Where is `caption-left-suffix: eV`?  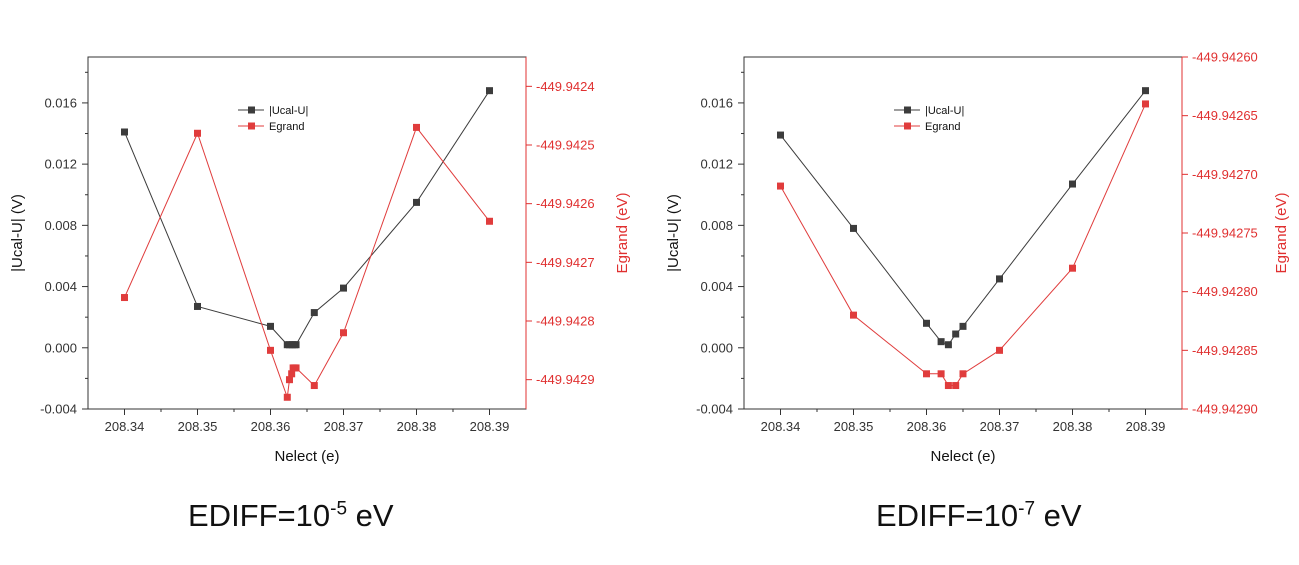
caption-left-suffix: eV is located at coordinates (370, 515).